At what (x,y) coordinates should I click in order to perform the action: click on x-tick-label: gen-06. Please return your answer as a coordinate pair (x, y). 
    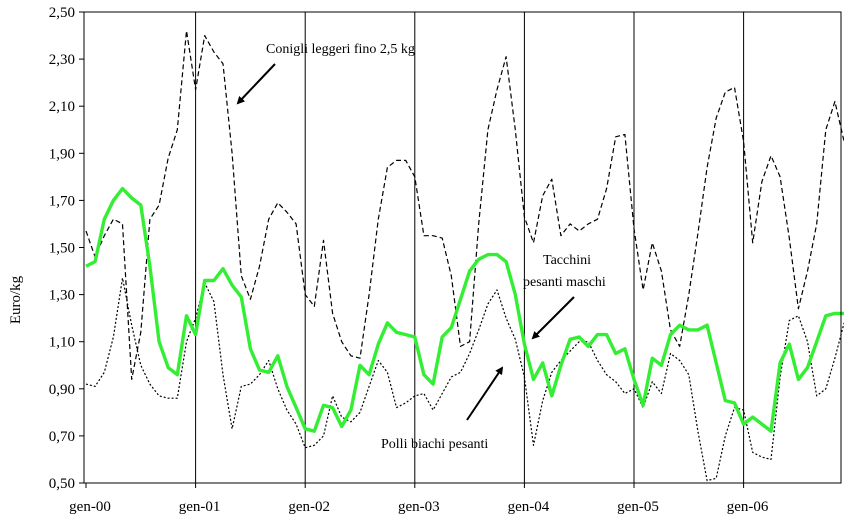
    Looking at the image, I should click on (748, 507).